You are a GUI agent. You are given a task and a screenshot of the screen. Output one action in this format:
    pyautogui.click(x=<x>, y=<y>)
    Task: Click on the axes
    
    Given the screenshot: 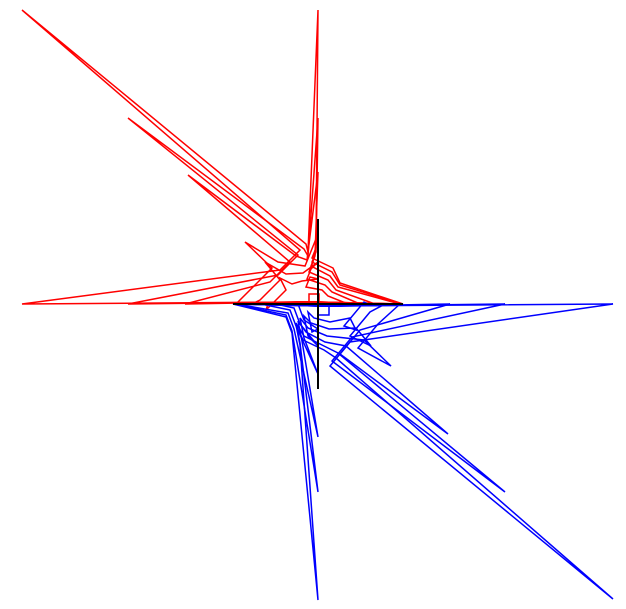 What is the action you would take?
    pyautogui.click(x=318, y=304)
    